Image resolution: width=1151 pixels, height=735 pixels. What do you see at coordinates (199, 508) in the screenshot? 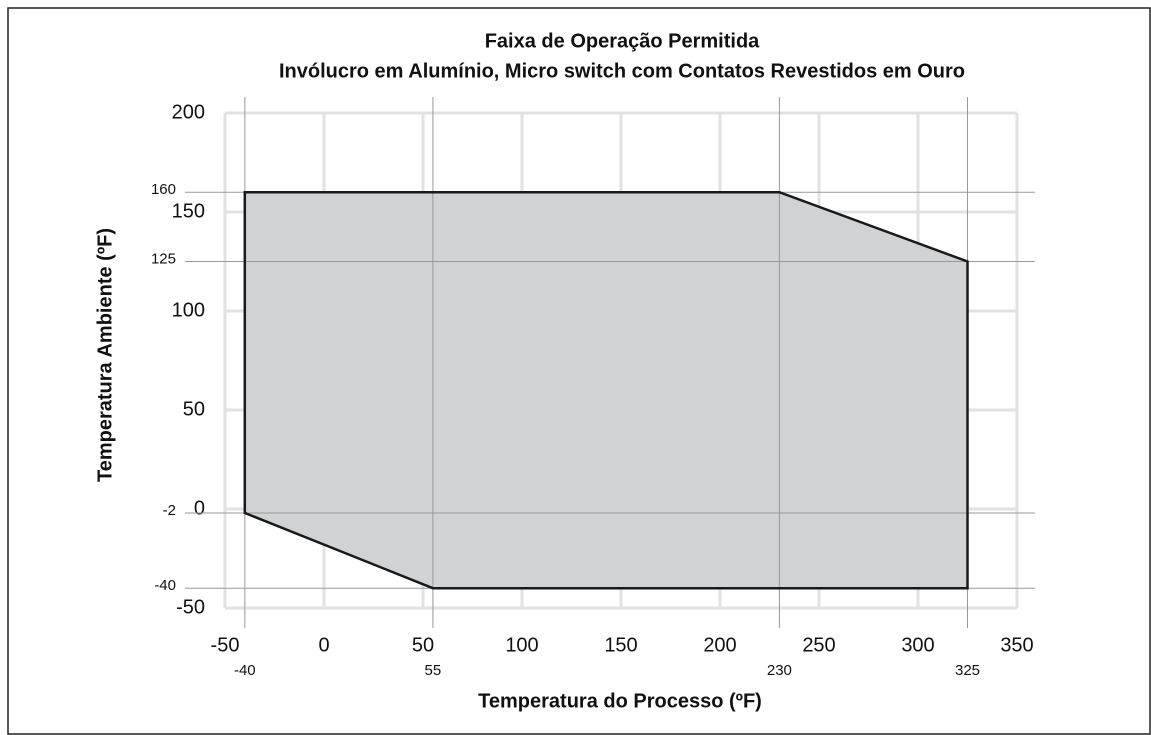
I see `y-tick-label: 0` at bounding box center [199, 508].